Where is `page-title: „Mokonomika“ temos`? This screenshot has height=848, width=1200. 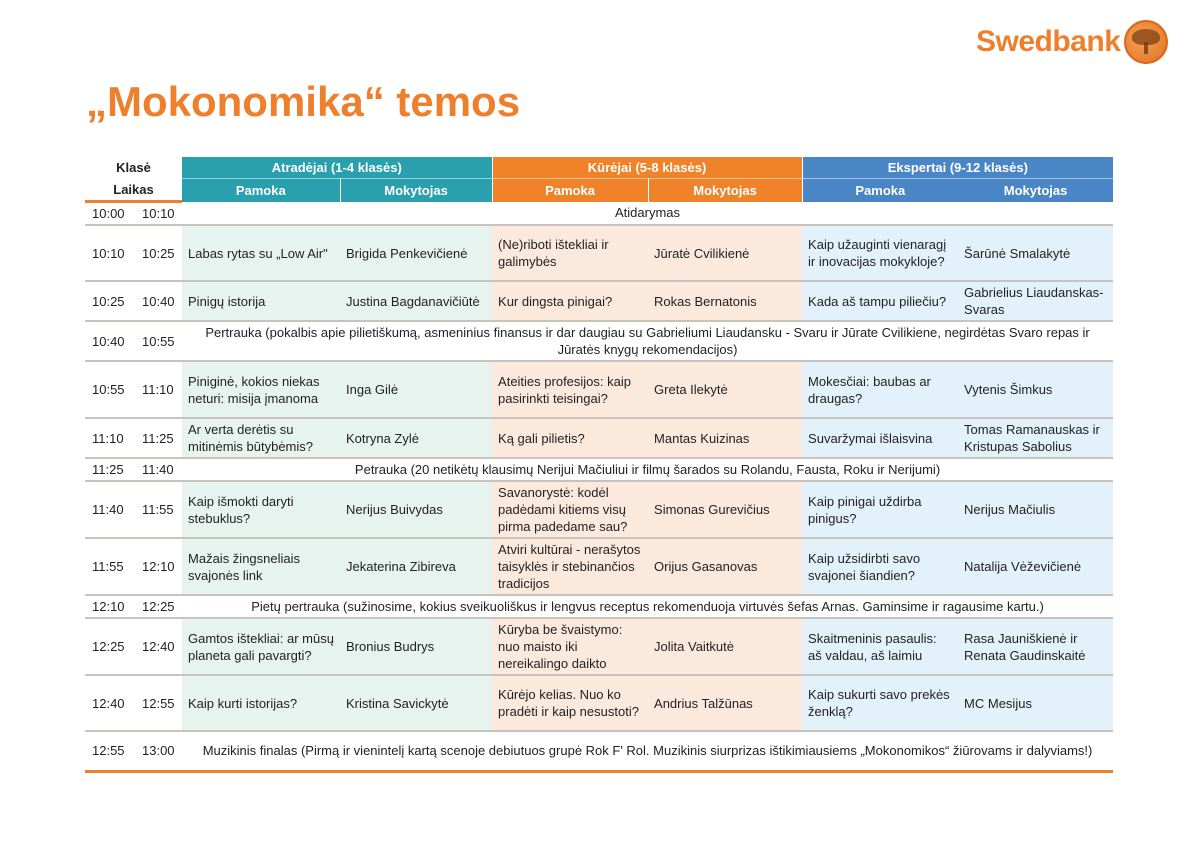
page-title: „Mokonomika“ temos is located at coordinates (303, 101).